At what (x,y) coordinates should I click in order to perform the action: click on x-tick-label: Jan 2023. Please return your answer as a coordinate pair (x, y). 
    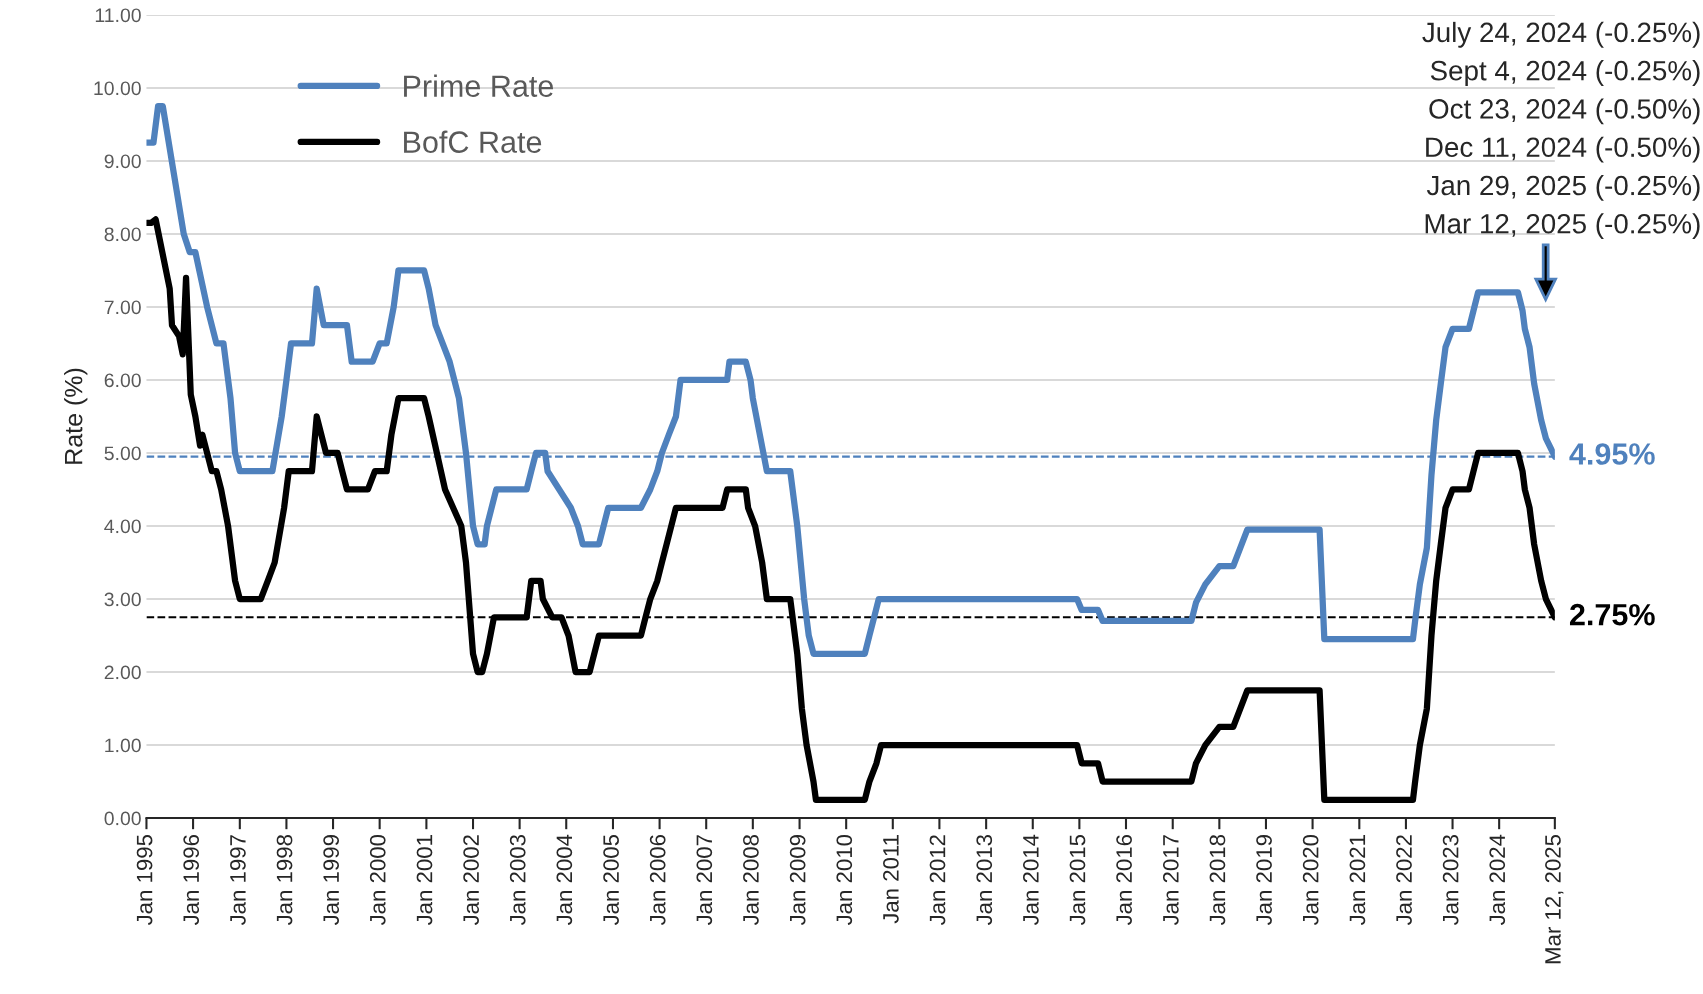
    Looking at the image, I should click on (1450, 880).